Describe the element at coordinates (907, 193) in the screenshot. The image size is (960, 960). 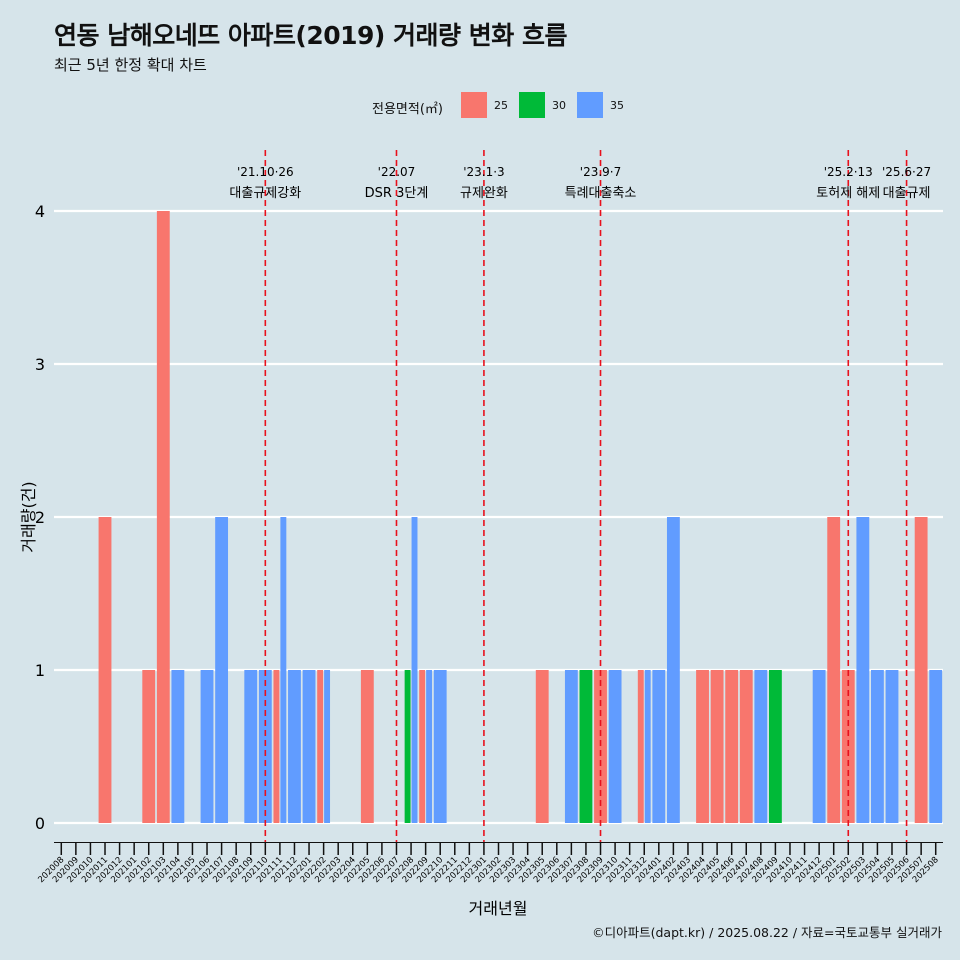
I see `event-label-202506: 대출규제` at that location.